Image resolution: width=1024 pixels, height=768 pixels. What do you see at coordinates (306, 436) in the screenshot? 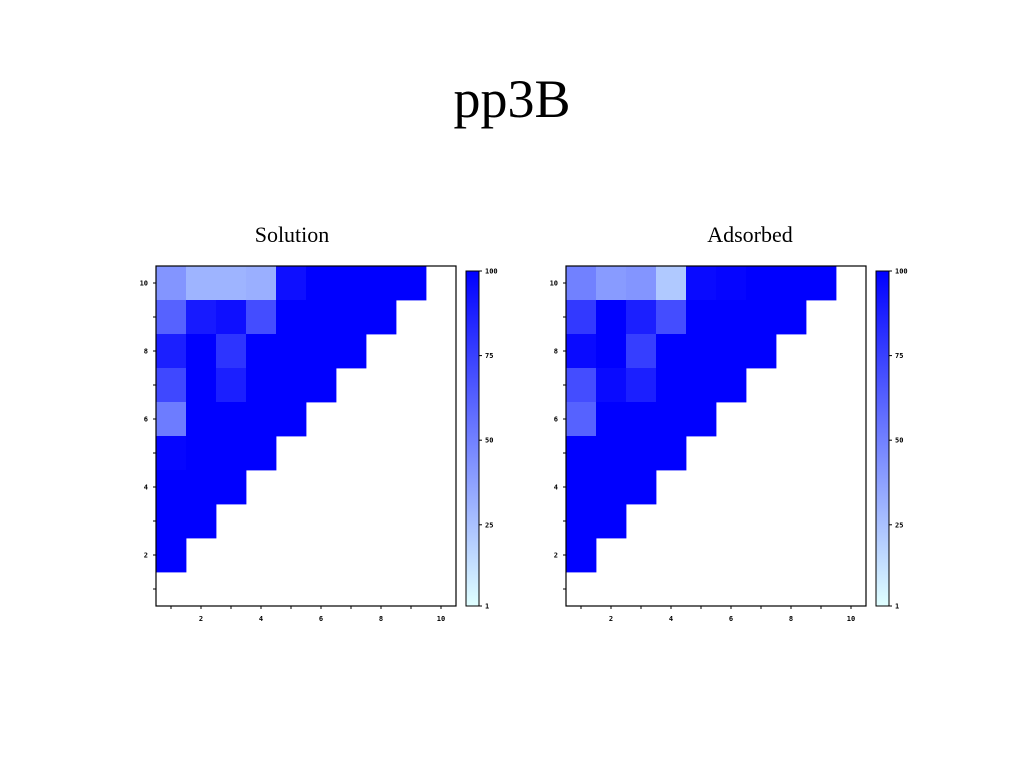
I see `plot-frame-solution` at bounding box center [306, 436].